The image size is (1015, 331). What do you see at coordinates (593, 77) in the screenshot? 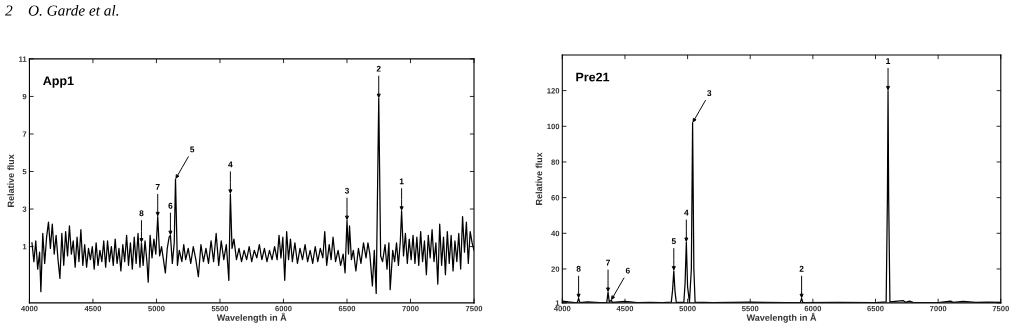
I see `text: Pre21` at bounding box center [593, 77].